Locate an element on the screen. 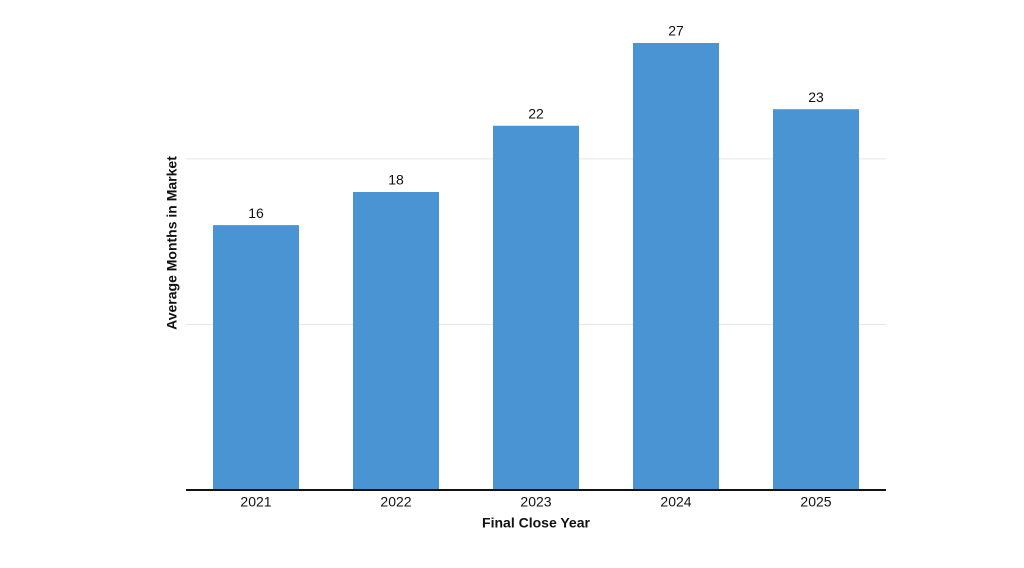 This screenshot has height=568, width=1024. x-axis-title: Final Close Year is located at coordinates (536, 523).